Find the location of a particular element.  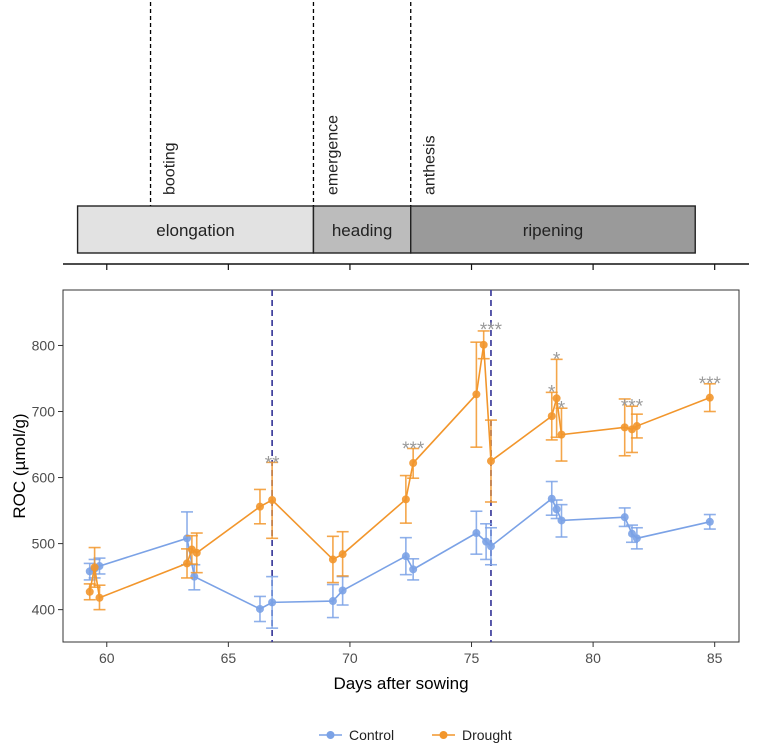

stage-label: elongation is located at coordinates (195, 230).